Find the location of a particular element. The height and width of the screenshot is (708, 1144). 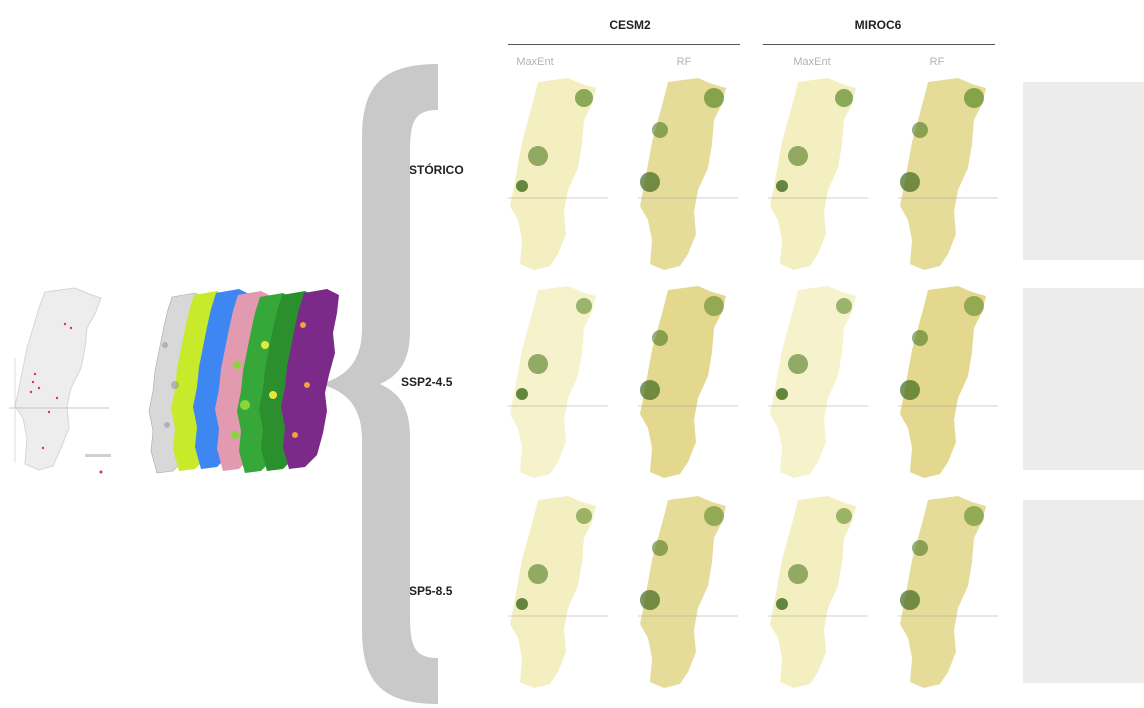

map-ssp585-cesm2-rf is located at coordinates (688, 592).